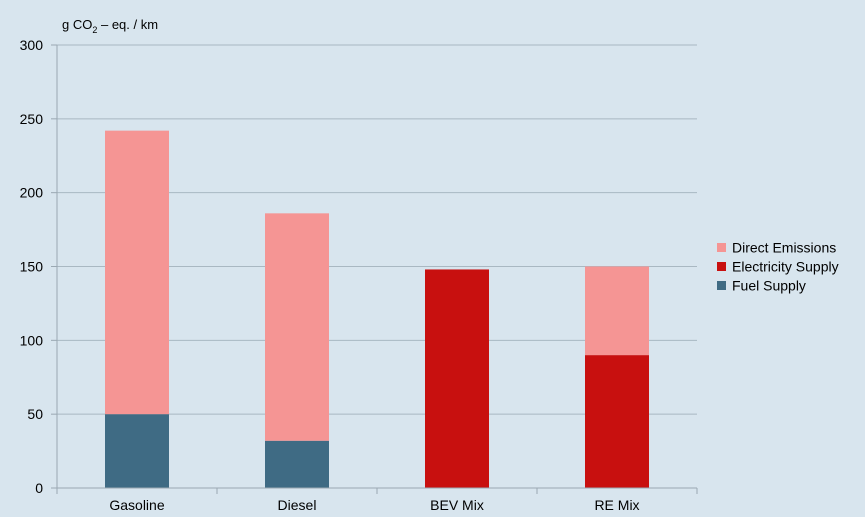  Describe the element at coordinates (137, 451) in the screenshot. I see `bar-gasoline-fuel-supply` at that location.